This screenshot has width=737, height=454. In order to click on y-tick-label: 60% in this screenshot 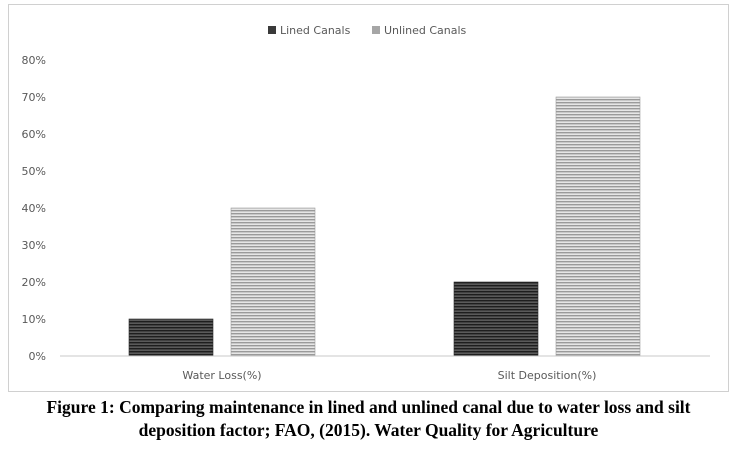, I will do `click(34, 134)`.